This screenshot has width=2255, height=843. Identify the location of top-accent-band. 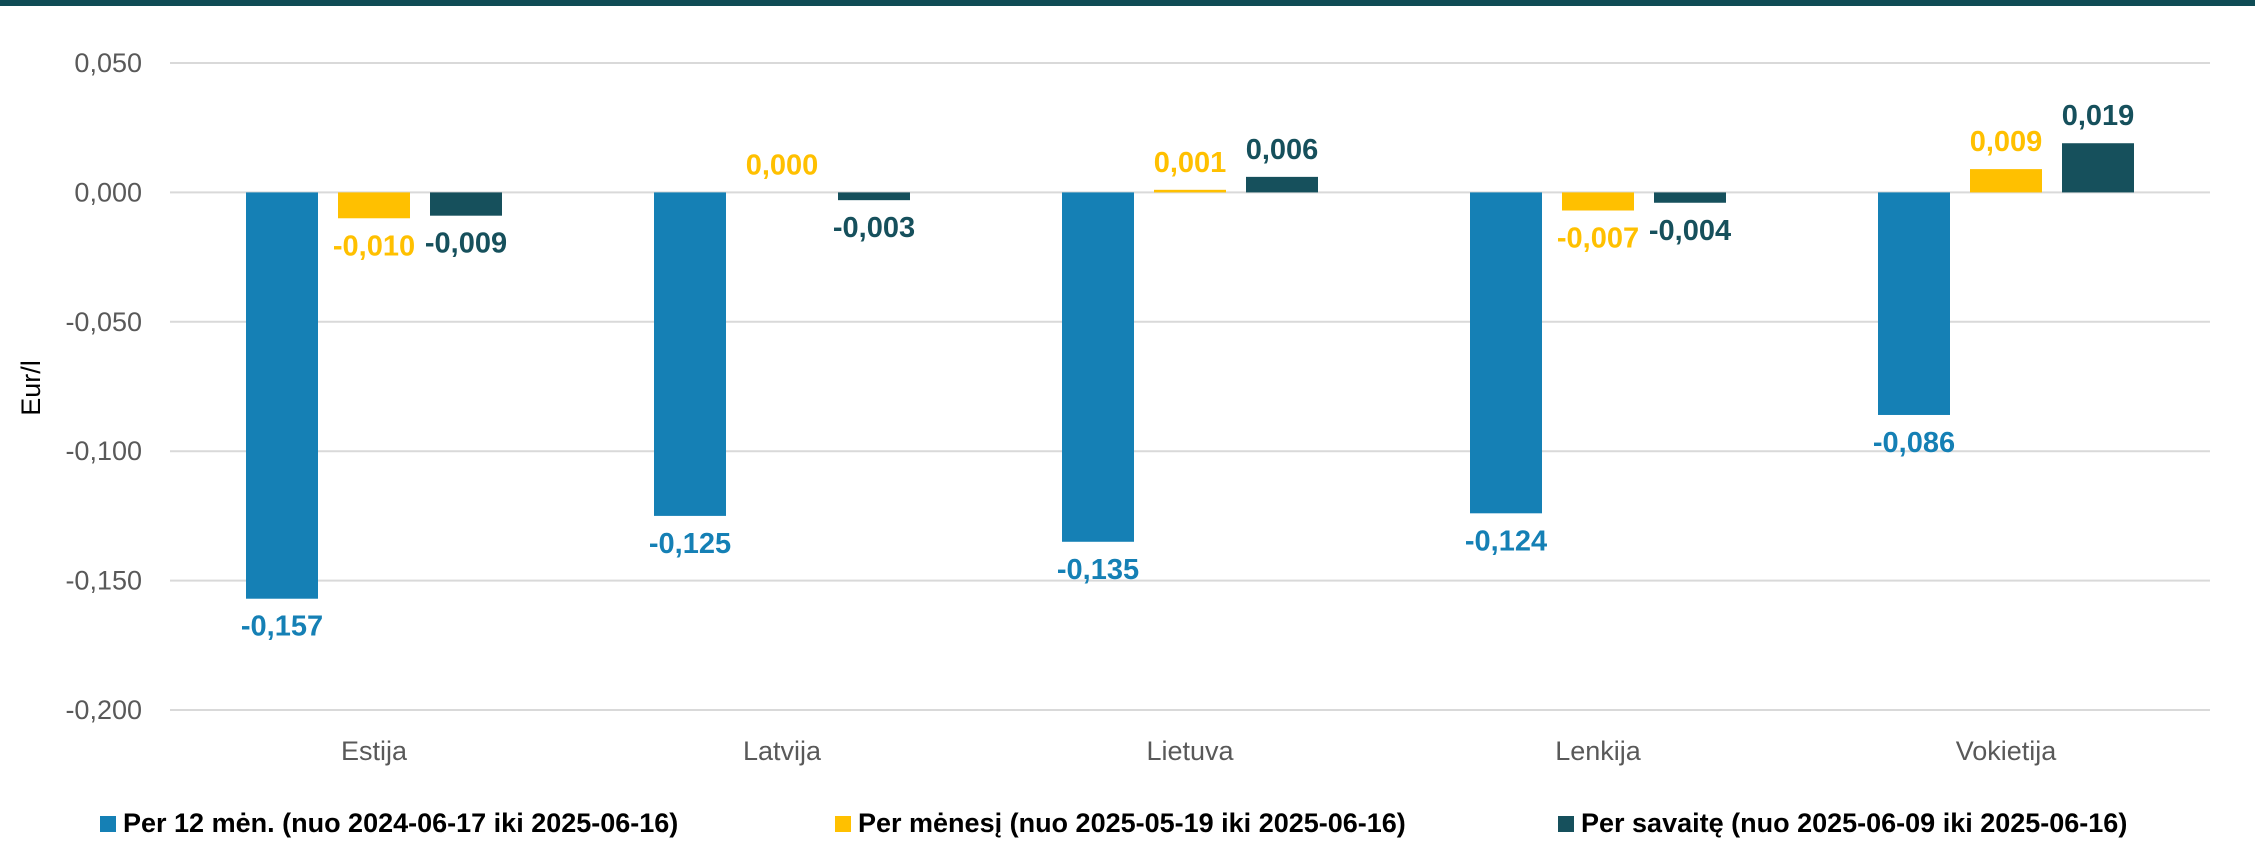
(1127, 3).